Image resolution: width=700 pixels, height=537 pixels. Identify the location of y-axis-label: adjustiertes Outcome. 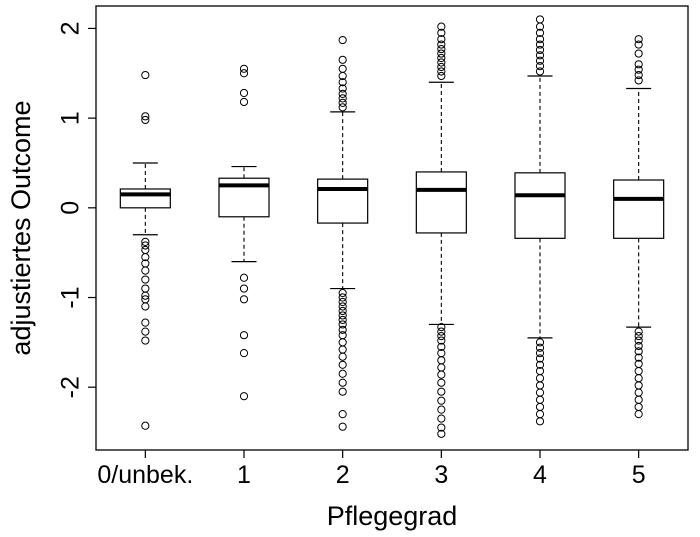
(21, 227).